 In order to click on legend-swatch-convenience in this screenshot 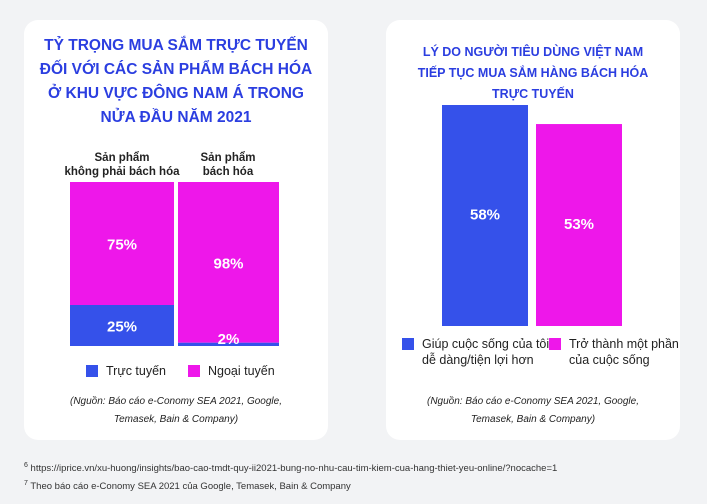, I will do `click(408, 344)`.